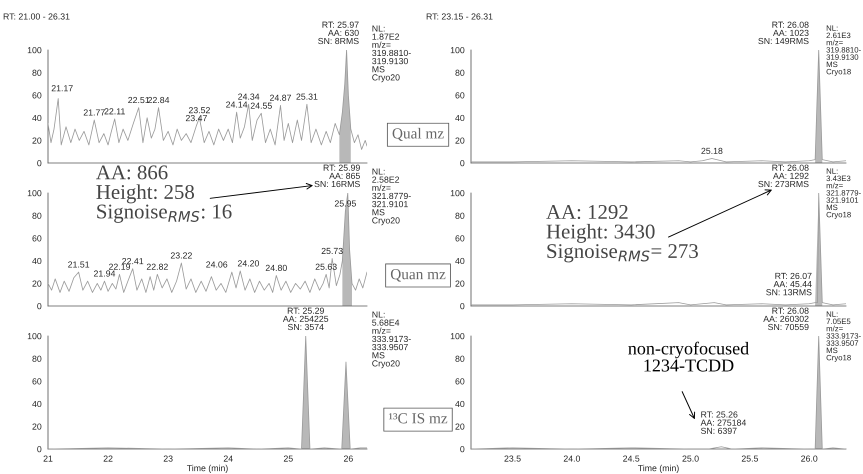 This screenshot has height=474, width=863. I want to click on annotation: 22.84, so click(159, 100).